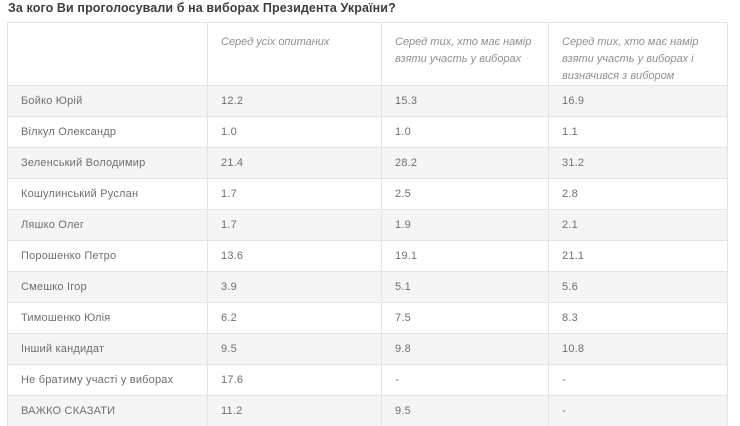 Image resolution: width=740 pixels, height=426 pixels. What do you see at coordinates (638, 163) in the screenshot?
I see `value-cell: 31.2` at bounding box center [638, 163].